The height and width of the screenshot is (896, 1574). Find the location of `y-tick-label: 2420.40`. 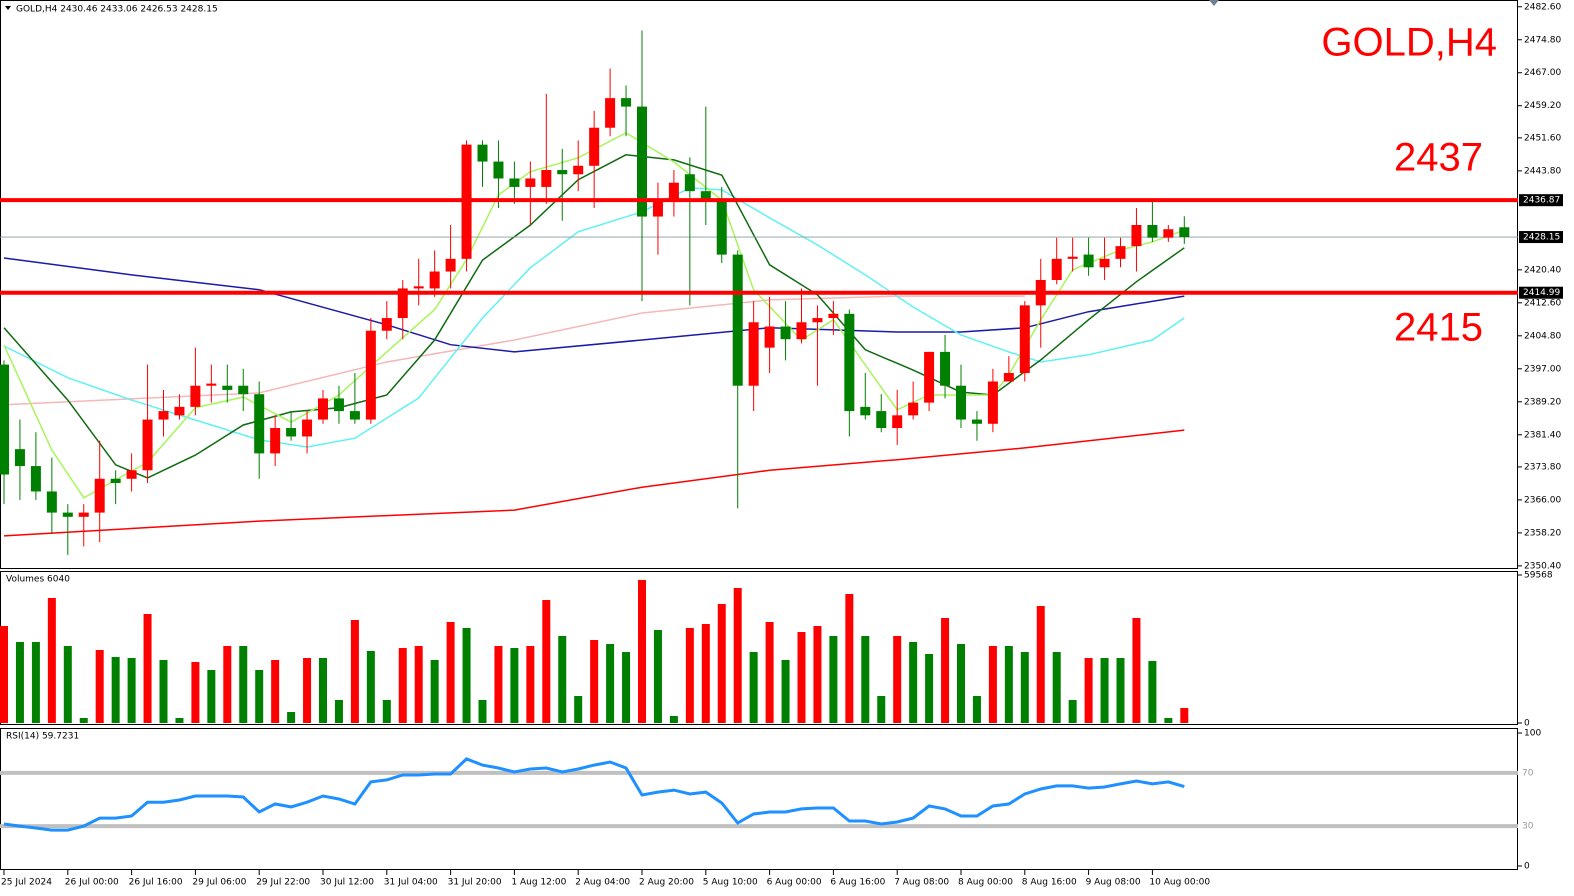

y-tick-label: 2420.40 is located at coordinates (1542, 270).